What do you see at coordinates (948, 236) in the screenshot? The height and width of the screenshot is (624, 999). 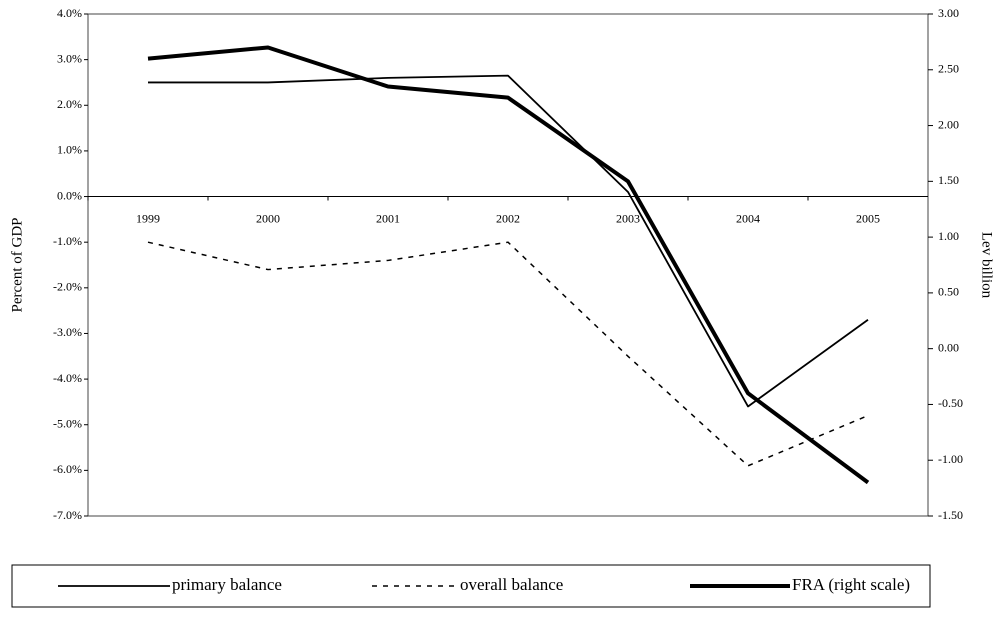 I see `y2-tick-label: 1.00` at bounding box center [948, 236].